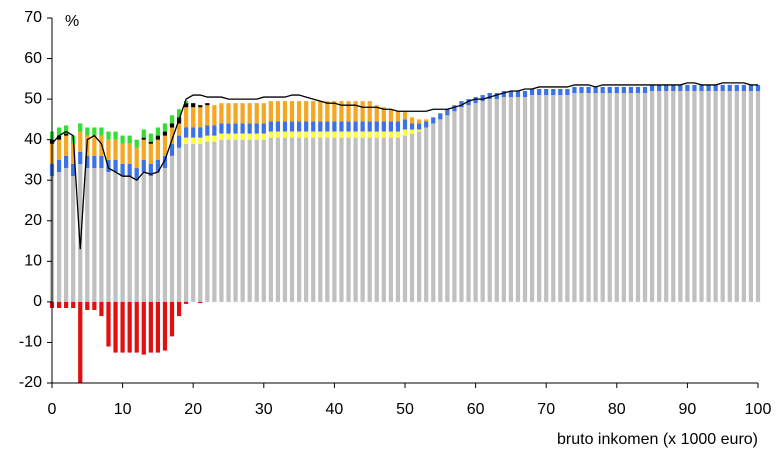 This screenshot has height=460, width=778. I want to click on x-tick-label: 50, so click(405, 409).